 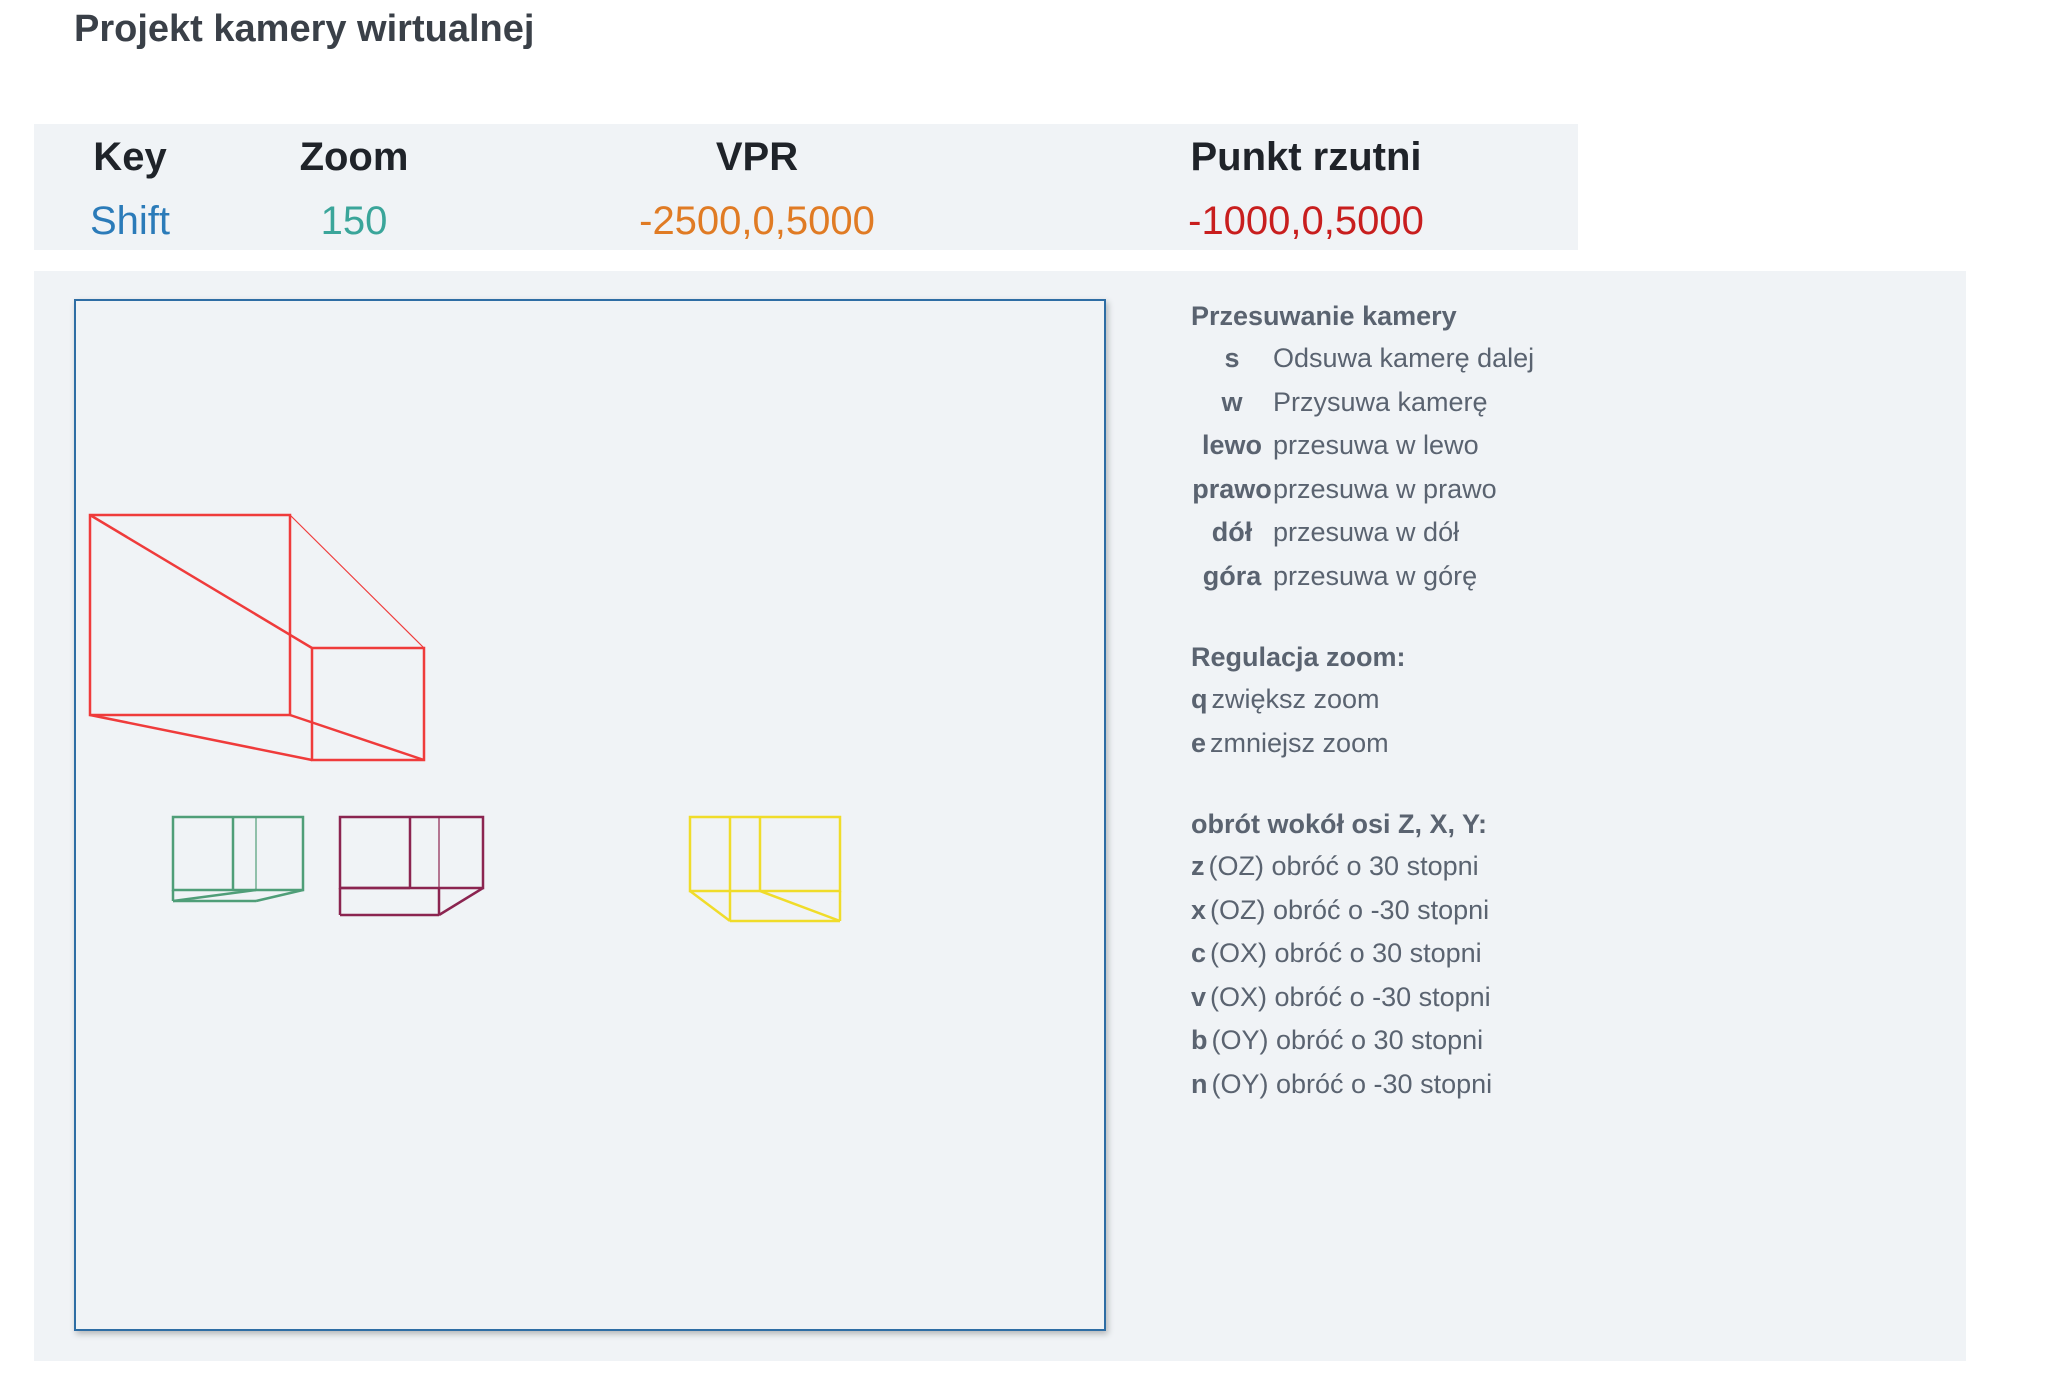 What do you see at coordinates (1541, 1041) in the screenshot?
I see `help-row: b (OY) obróć o 30 stopni` at bounding box center [1541, 1041].